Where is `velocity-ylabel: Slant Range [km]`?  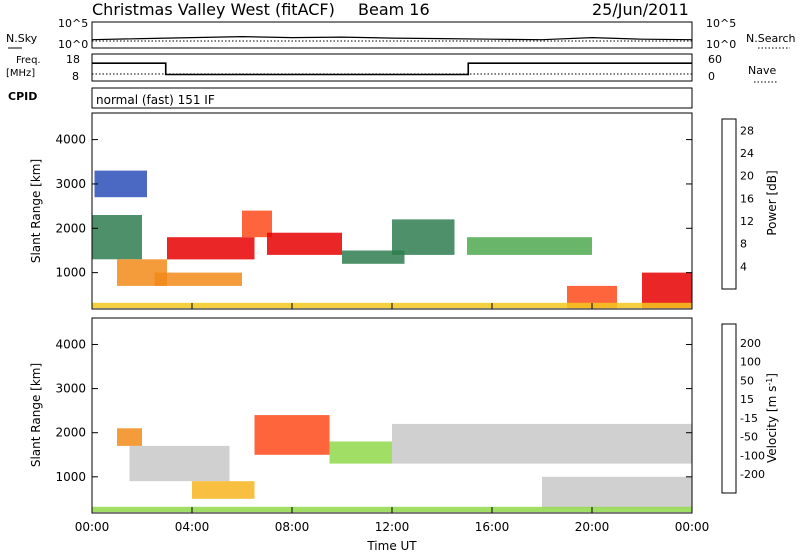
velocity-ylabel: Slant Range [km] is located at coordinates (36, 415).